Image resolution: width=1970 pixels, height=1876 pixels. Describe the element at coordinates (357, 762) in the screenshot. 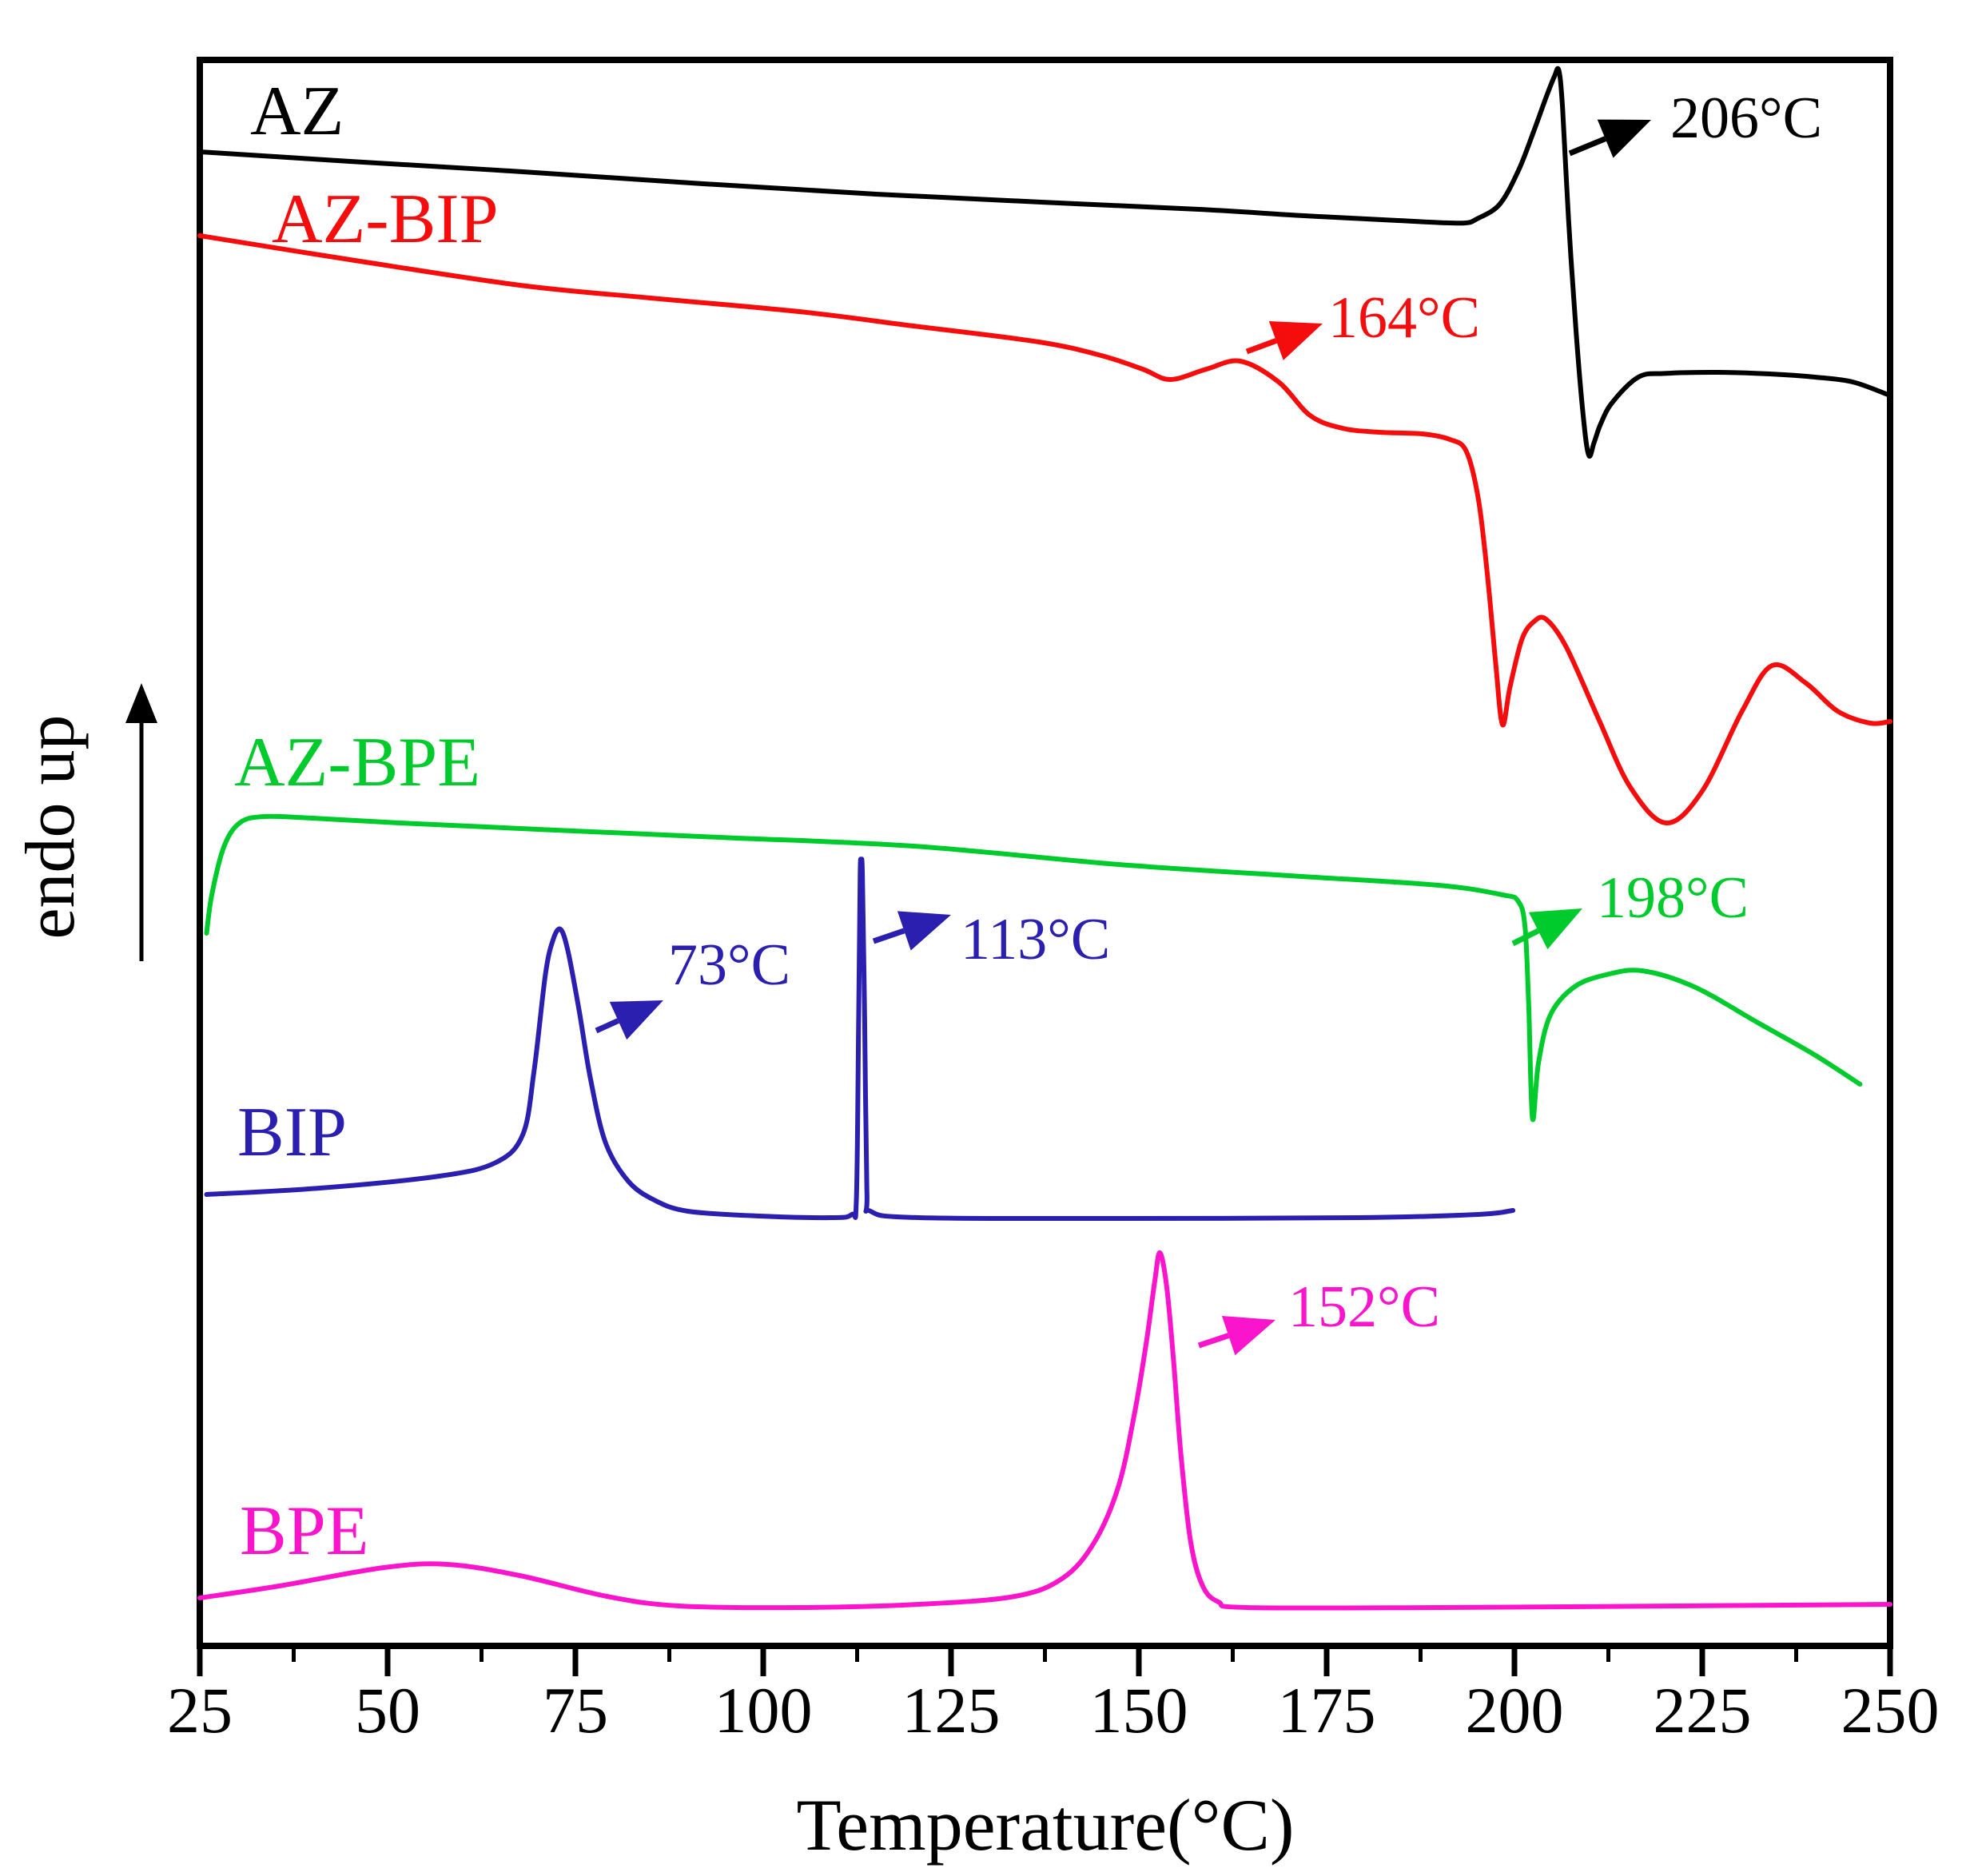

I see `series-label-az-bpe: AZ-BPE` at that location.